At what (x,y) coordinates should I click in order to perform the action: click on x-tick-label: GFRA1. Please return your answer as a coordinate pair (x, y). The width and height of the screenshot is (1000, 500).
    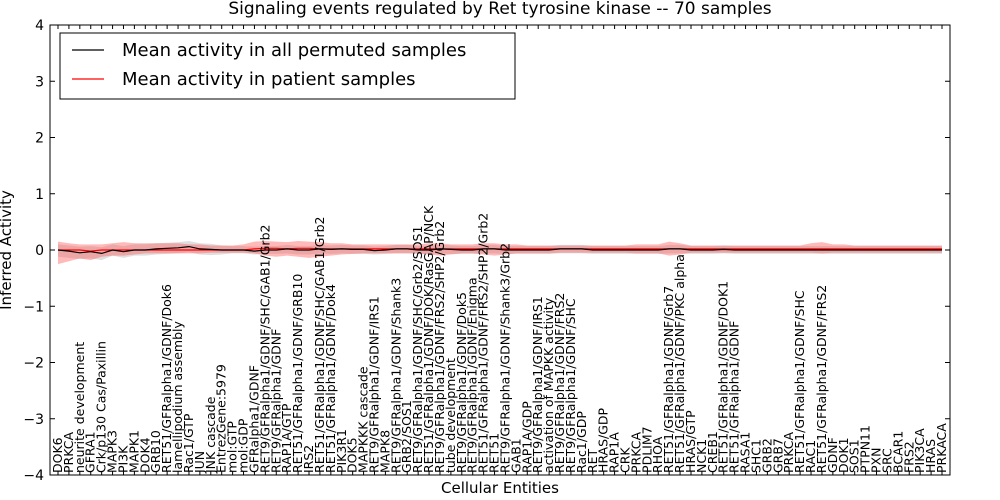
    Looking at the image, I should click on (90, 452).